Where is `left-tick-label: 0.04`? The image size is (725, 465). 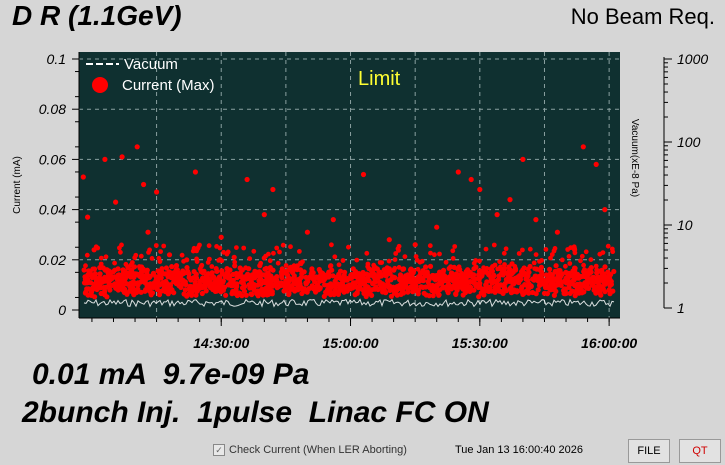 left-tick-label: 0.04 is located at coordinates (52, 210).